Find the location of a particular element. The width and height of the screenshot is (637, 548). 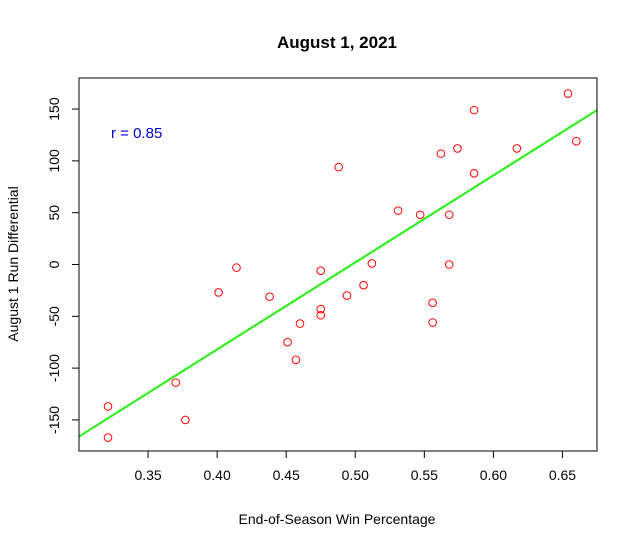

x-tick-label: 0.40 is located at coordinates (217, 475).